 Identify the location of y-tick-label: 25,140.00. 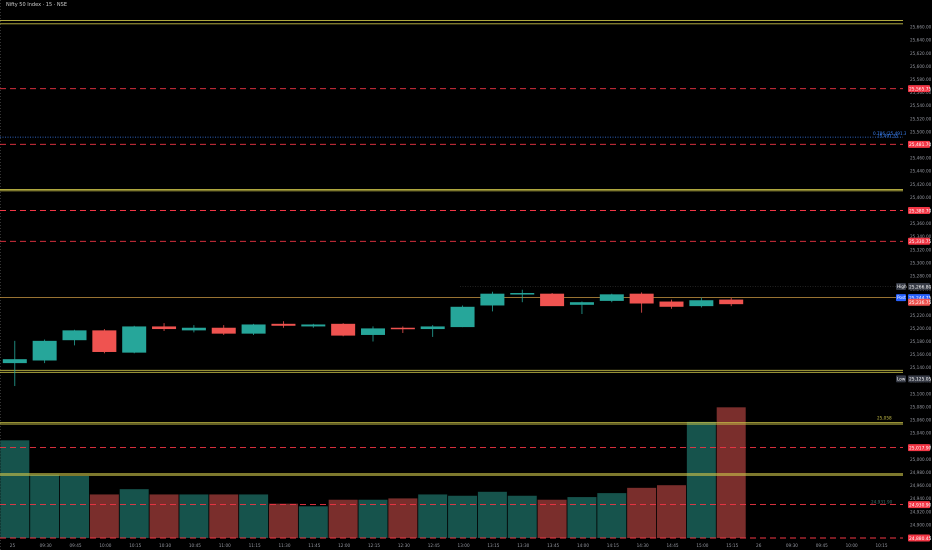
(921, 367).